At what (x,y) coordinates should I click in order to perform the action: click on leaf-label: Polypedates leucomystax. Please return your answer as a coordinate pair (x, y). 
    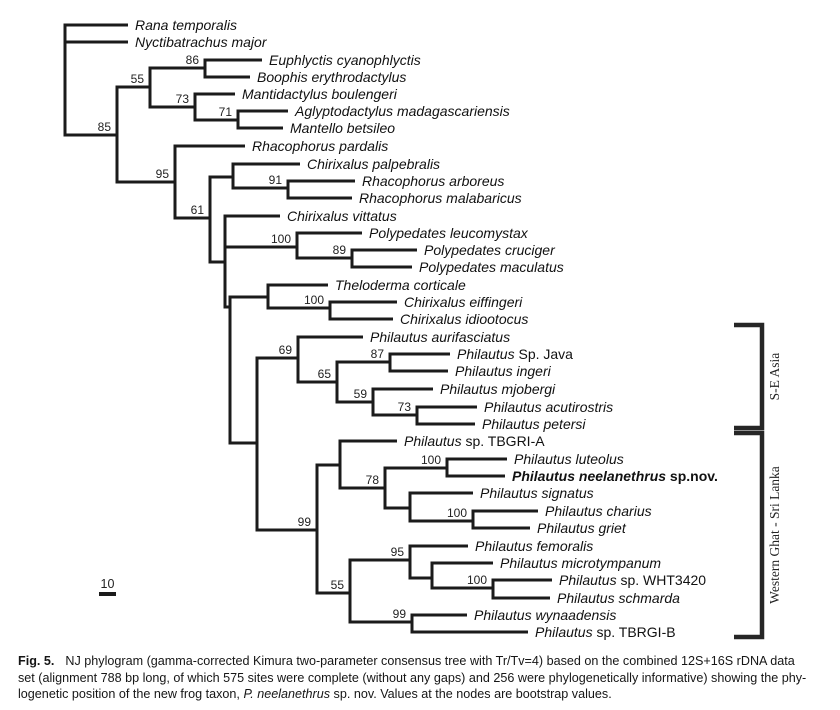
    Looking at the image, I should click on (449, 233).